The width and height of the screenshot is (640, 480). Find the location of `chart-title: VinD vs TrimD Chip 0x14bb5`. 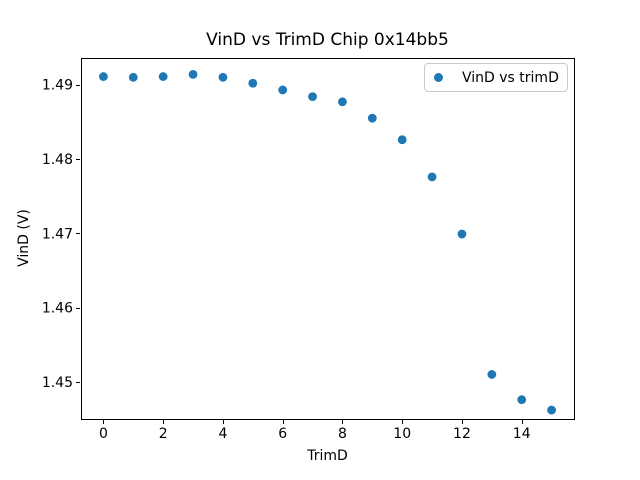

chart-title: VinD vs TrimD Chip 0x14bb5 is located at coordinates (327, 40).